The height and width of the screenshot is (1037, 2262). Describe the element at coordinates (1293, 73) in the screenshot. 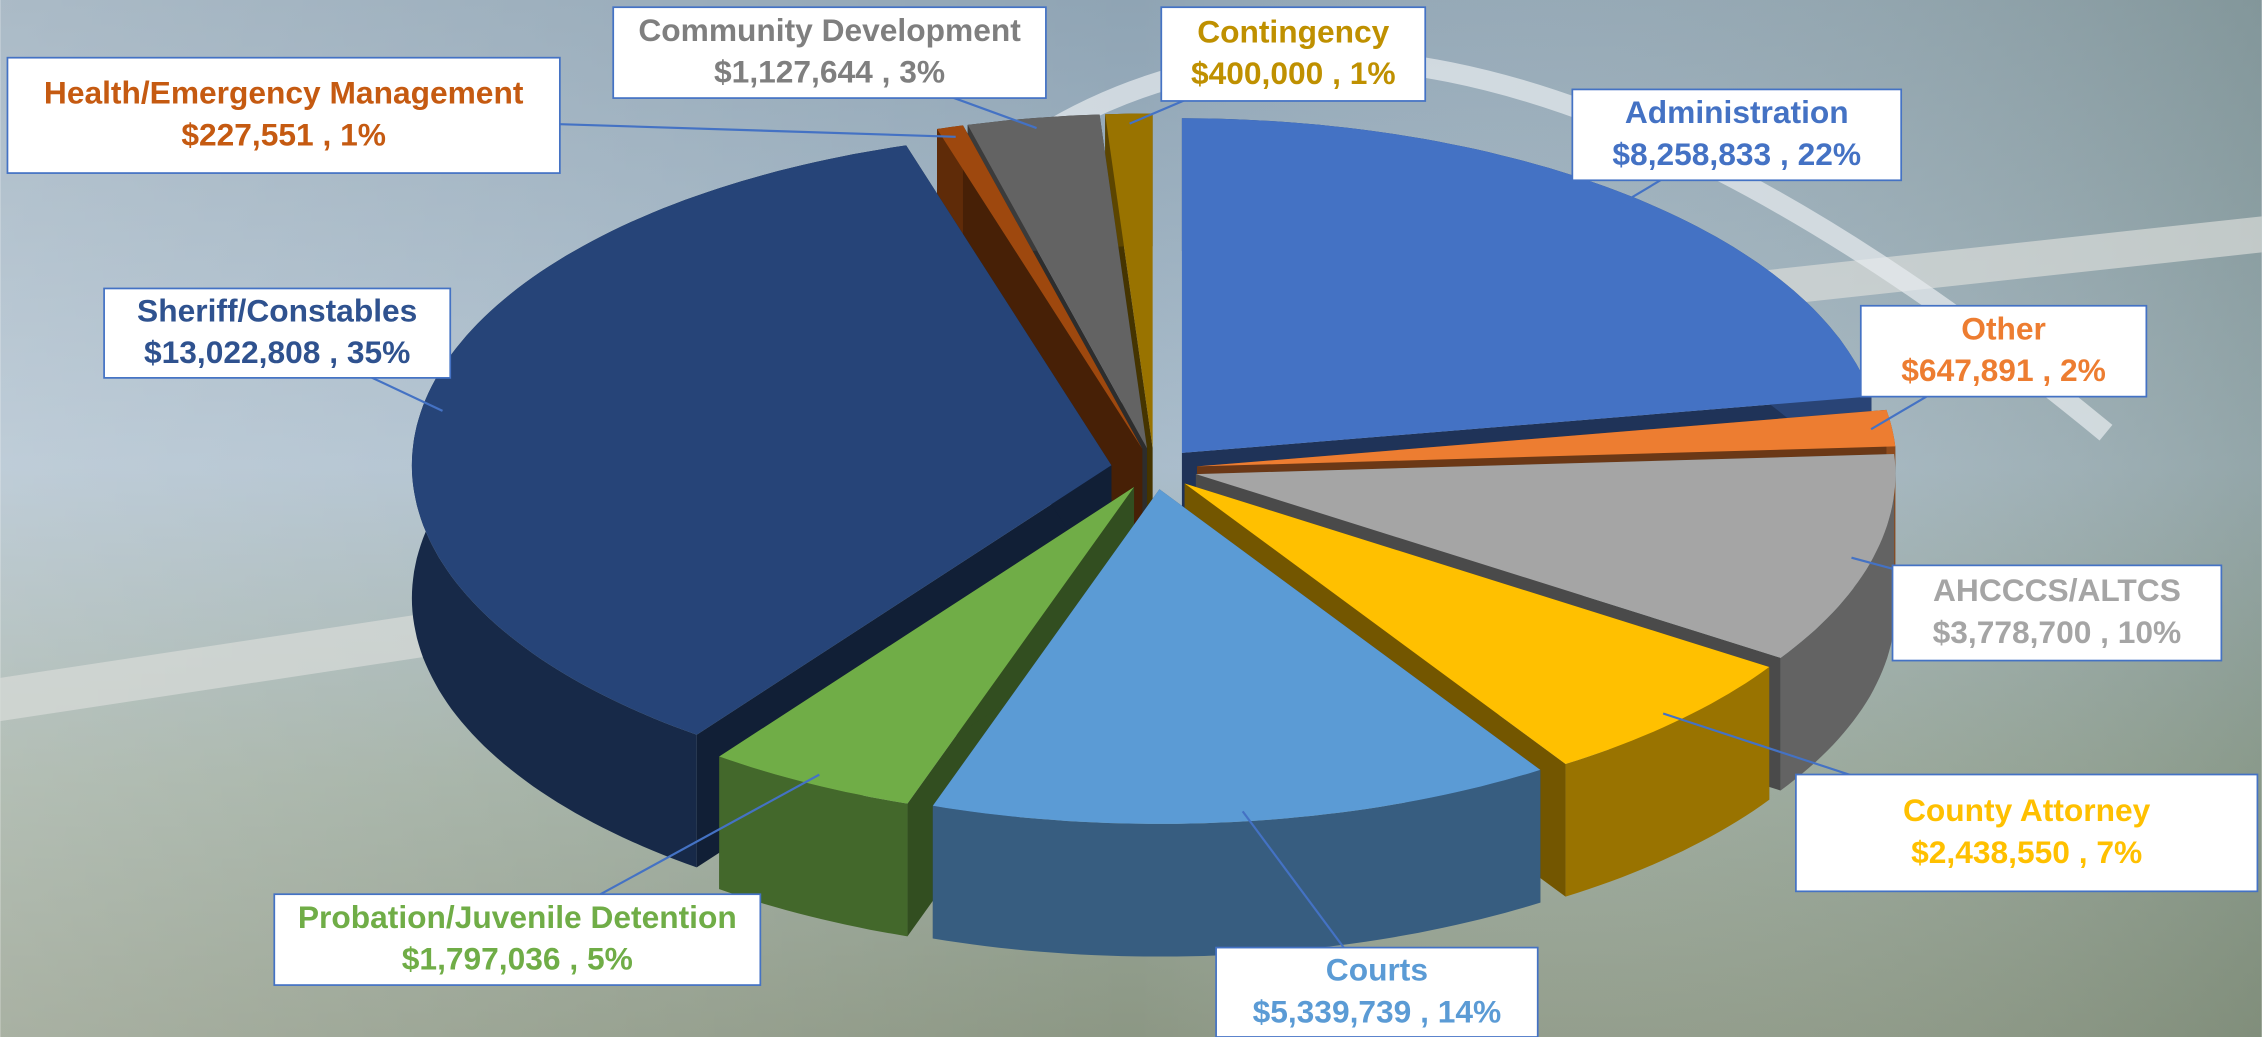

I see `value-label: $400,000 , 1%` at that location.